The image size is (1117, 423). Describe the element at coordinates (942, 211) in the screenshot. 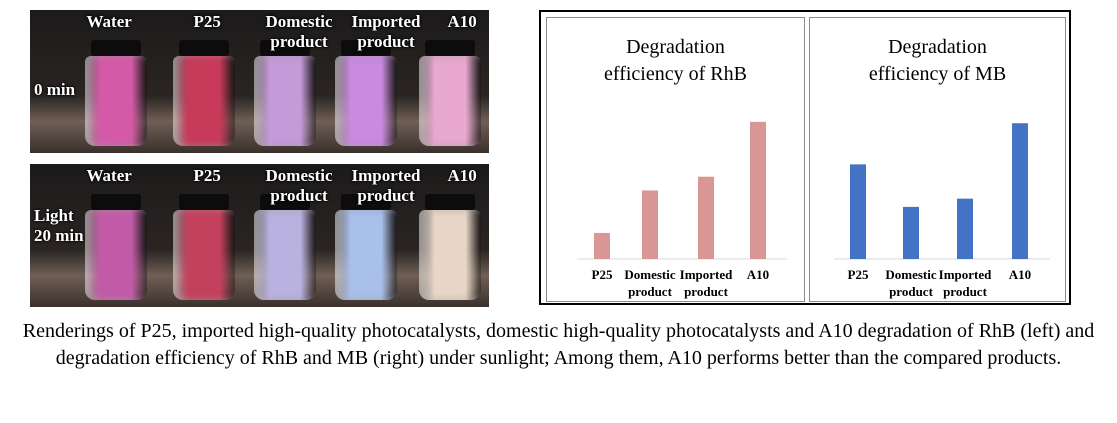

I see `bar-chart-mb: P25 Domestic product Imported product A10` at that location.